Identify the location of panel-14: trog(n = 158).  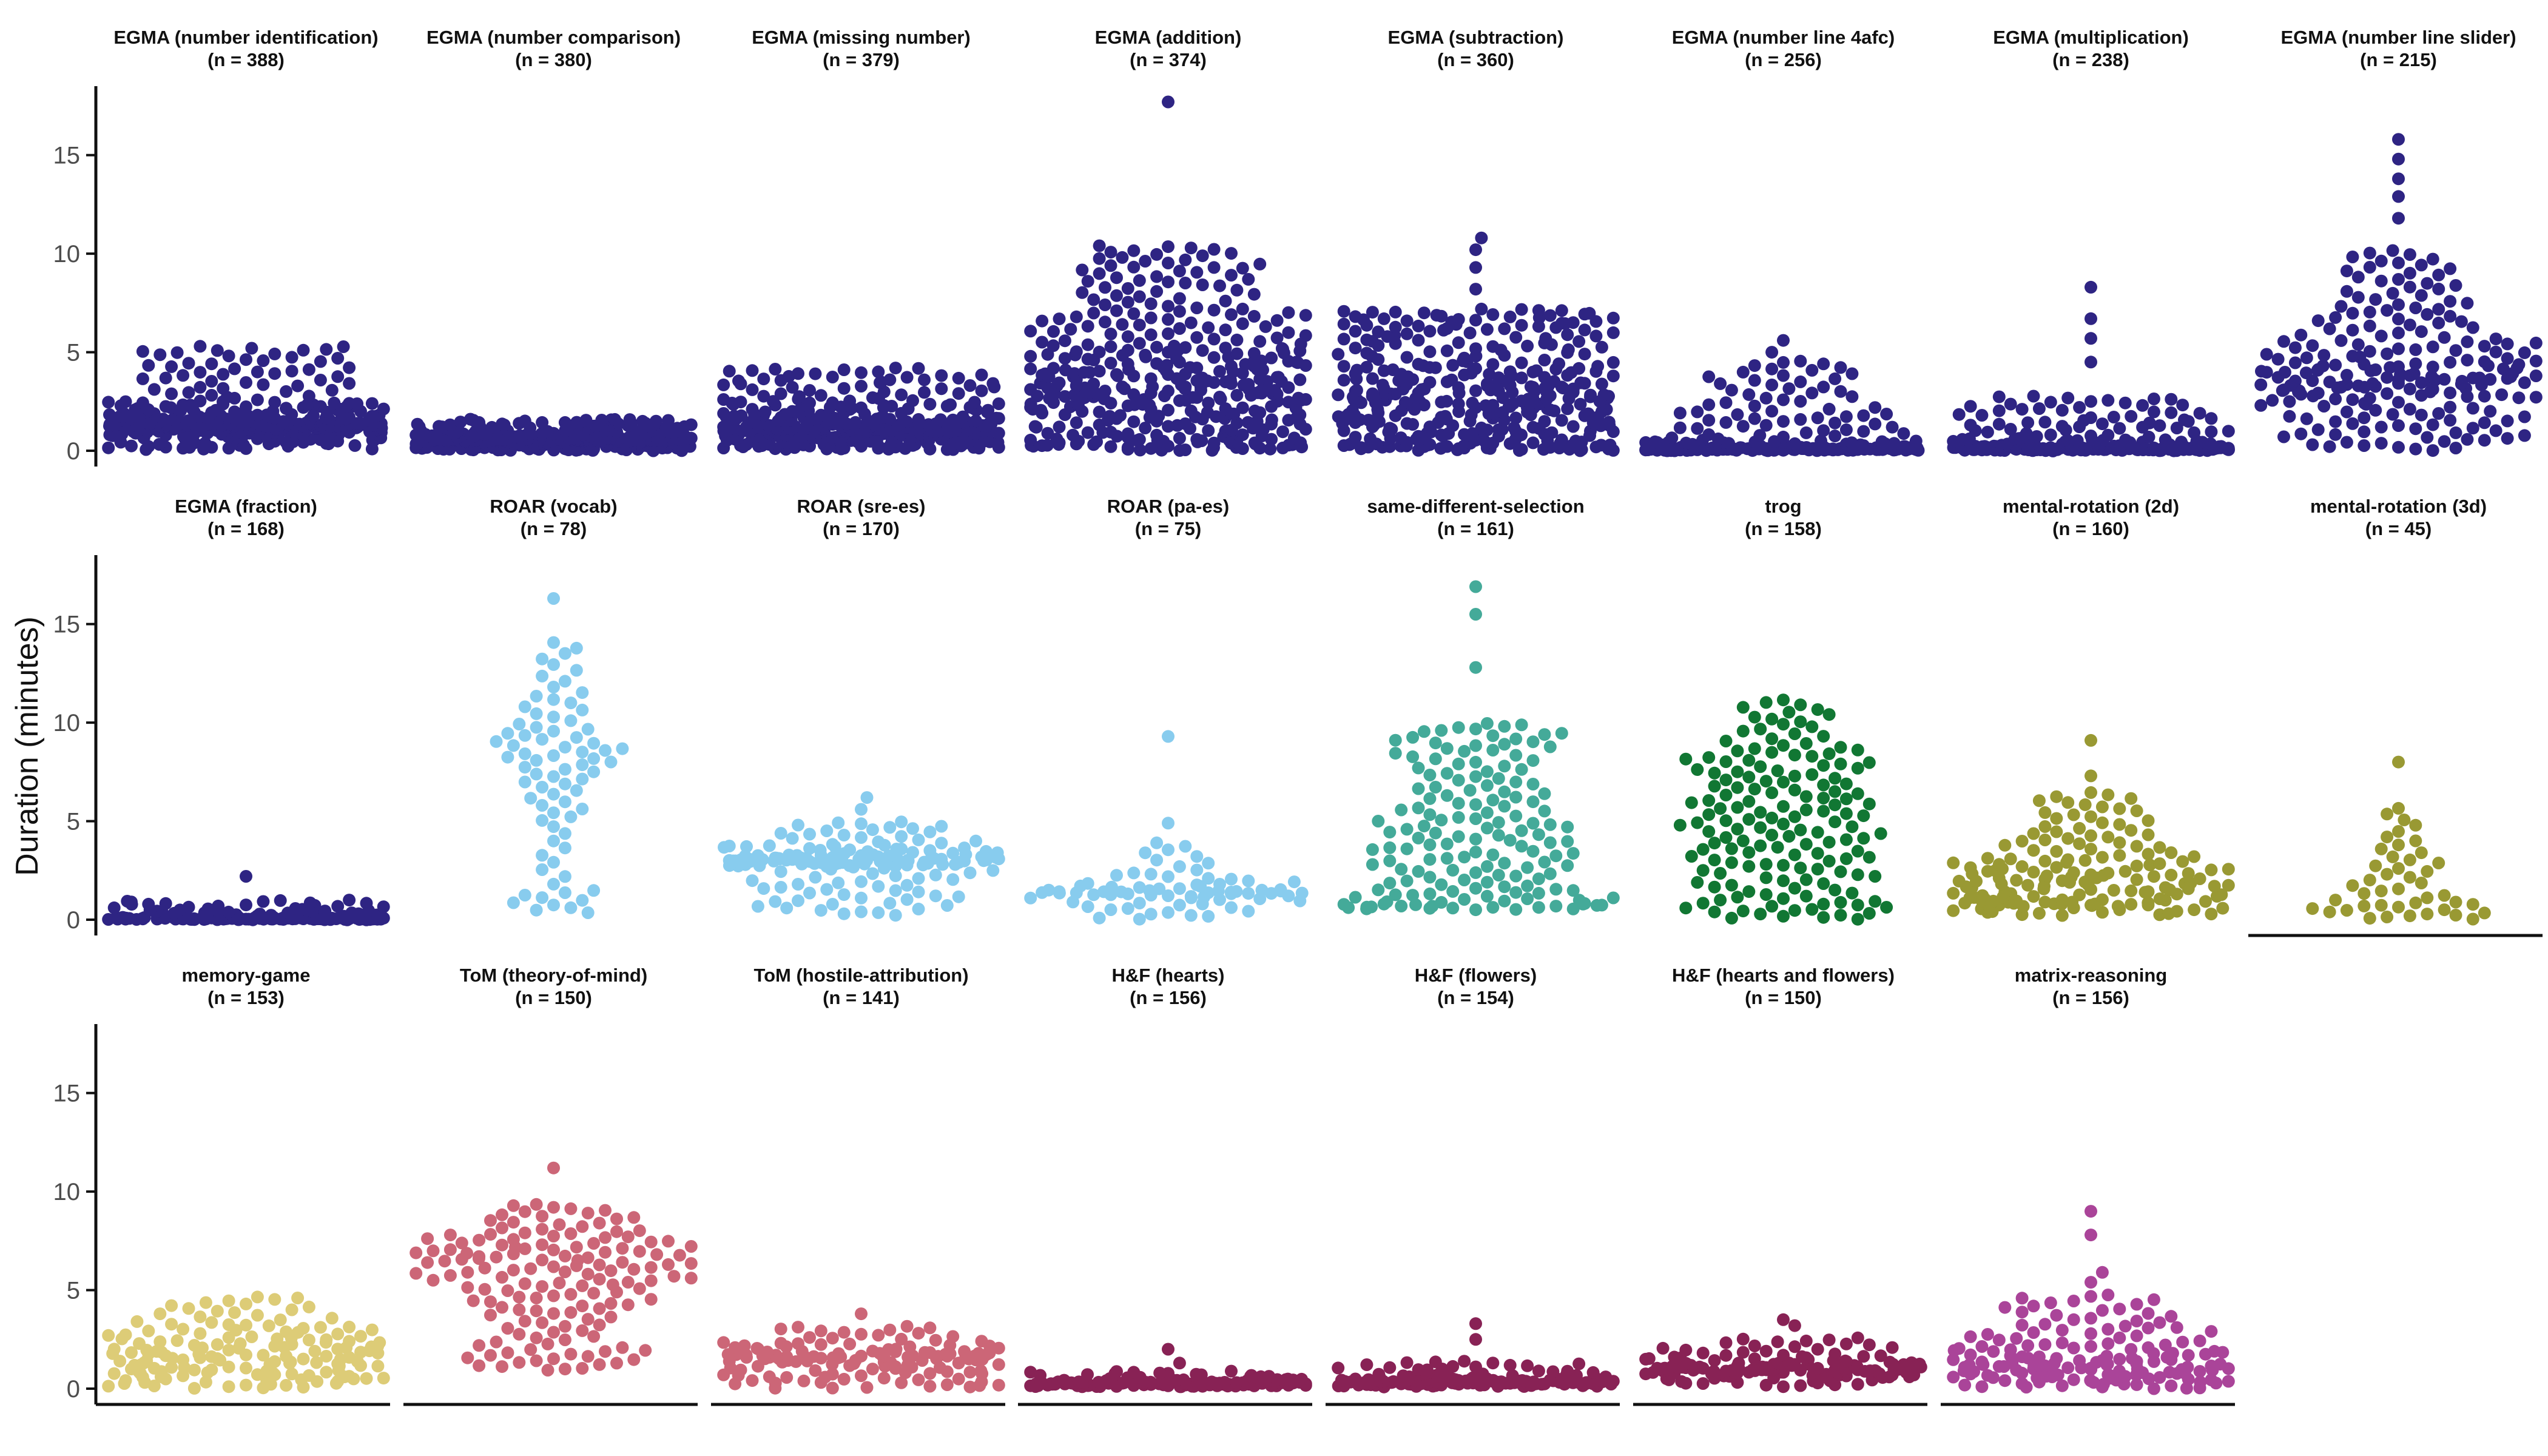
(1783, 711).